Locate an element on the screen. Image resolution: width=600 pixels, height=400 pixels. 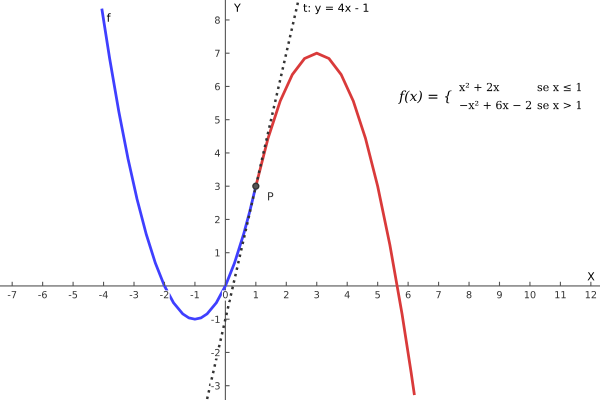
series-label: f is located at coordinates (108, 17).